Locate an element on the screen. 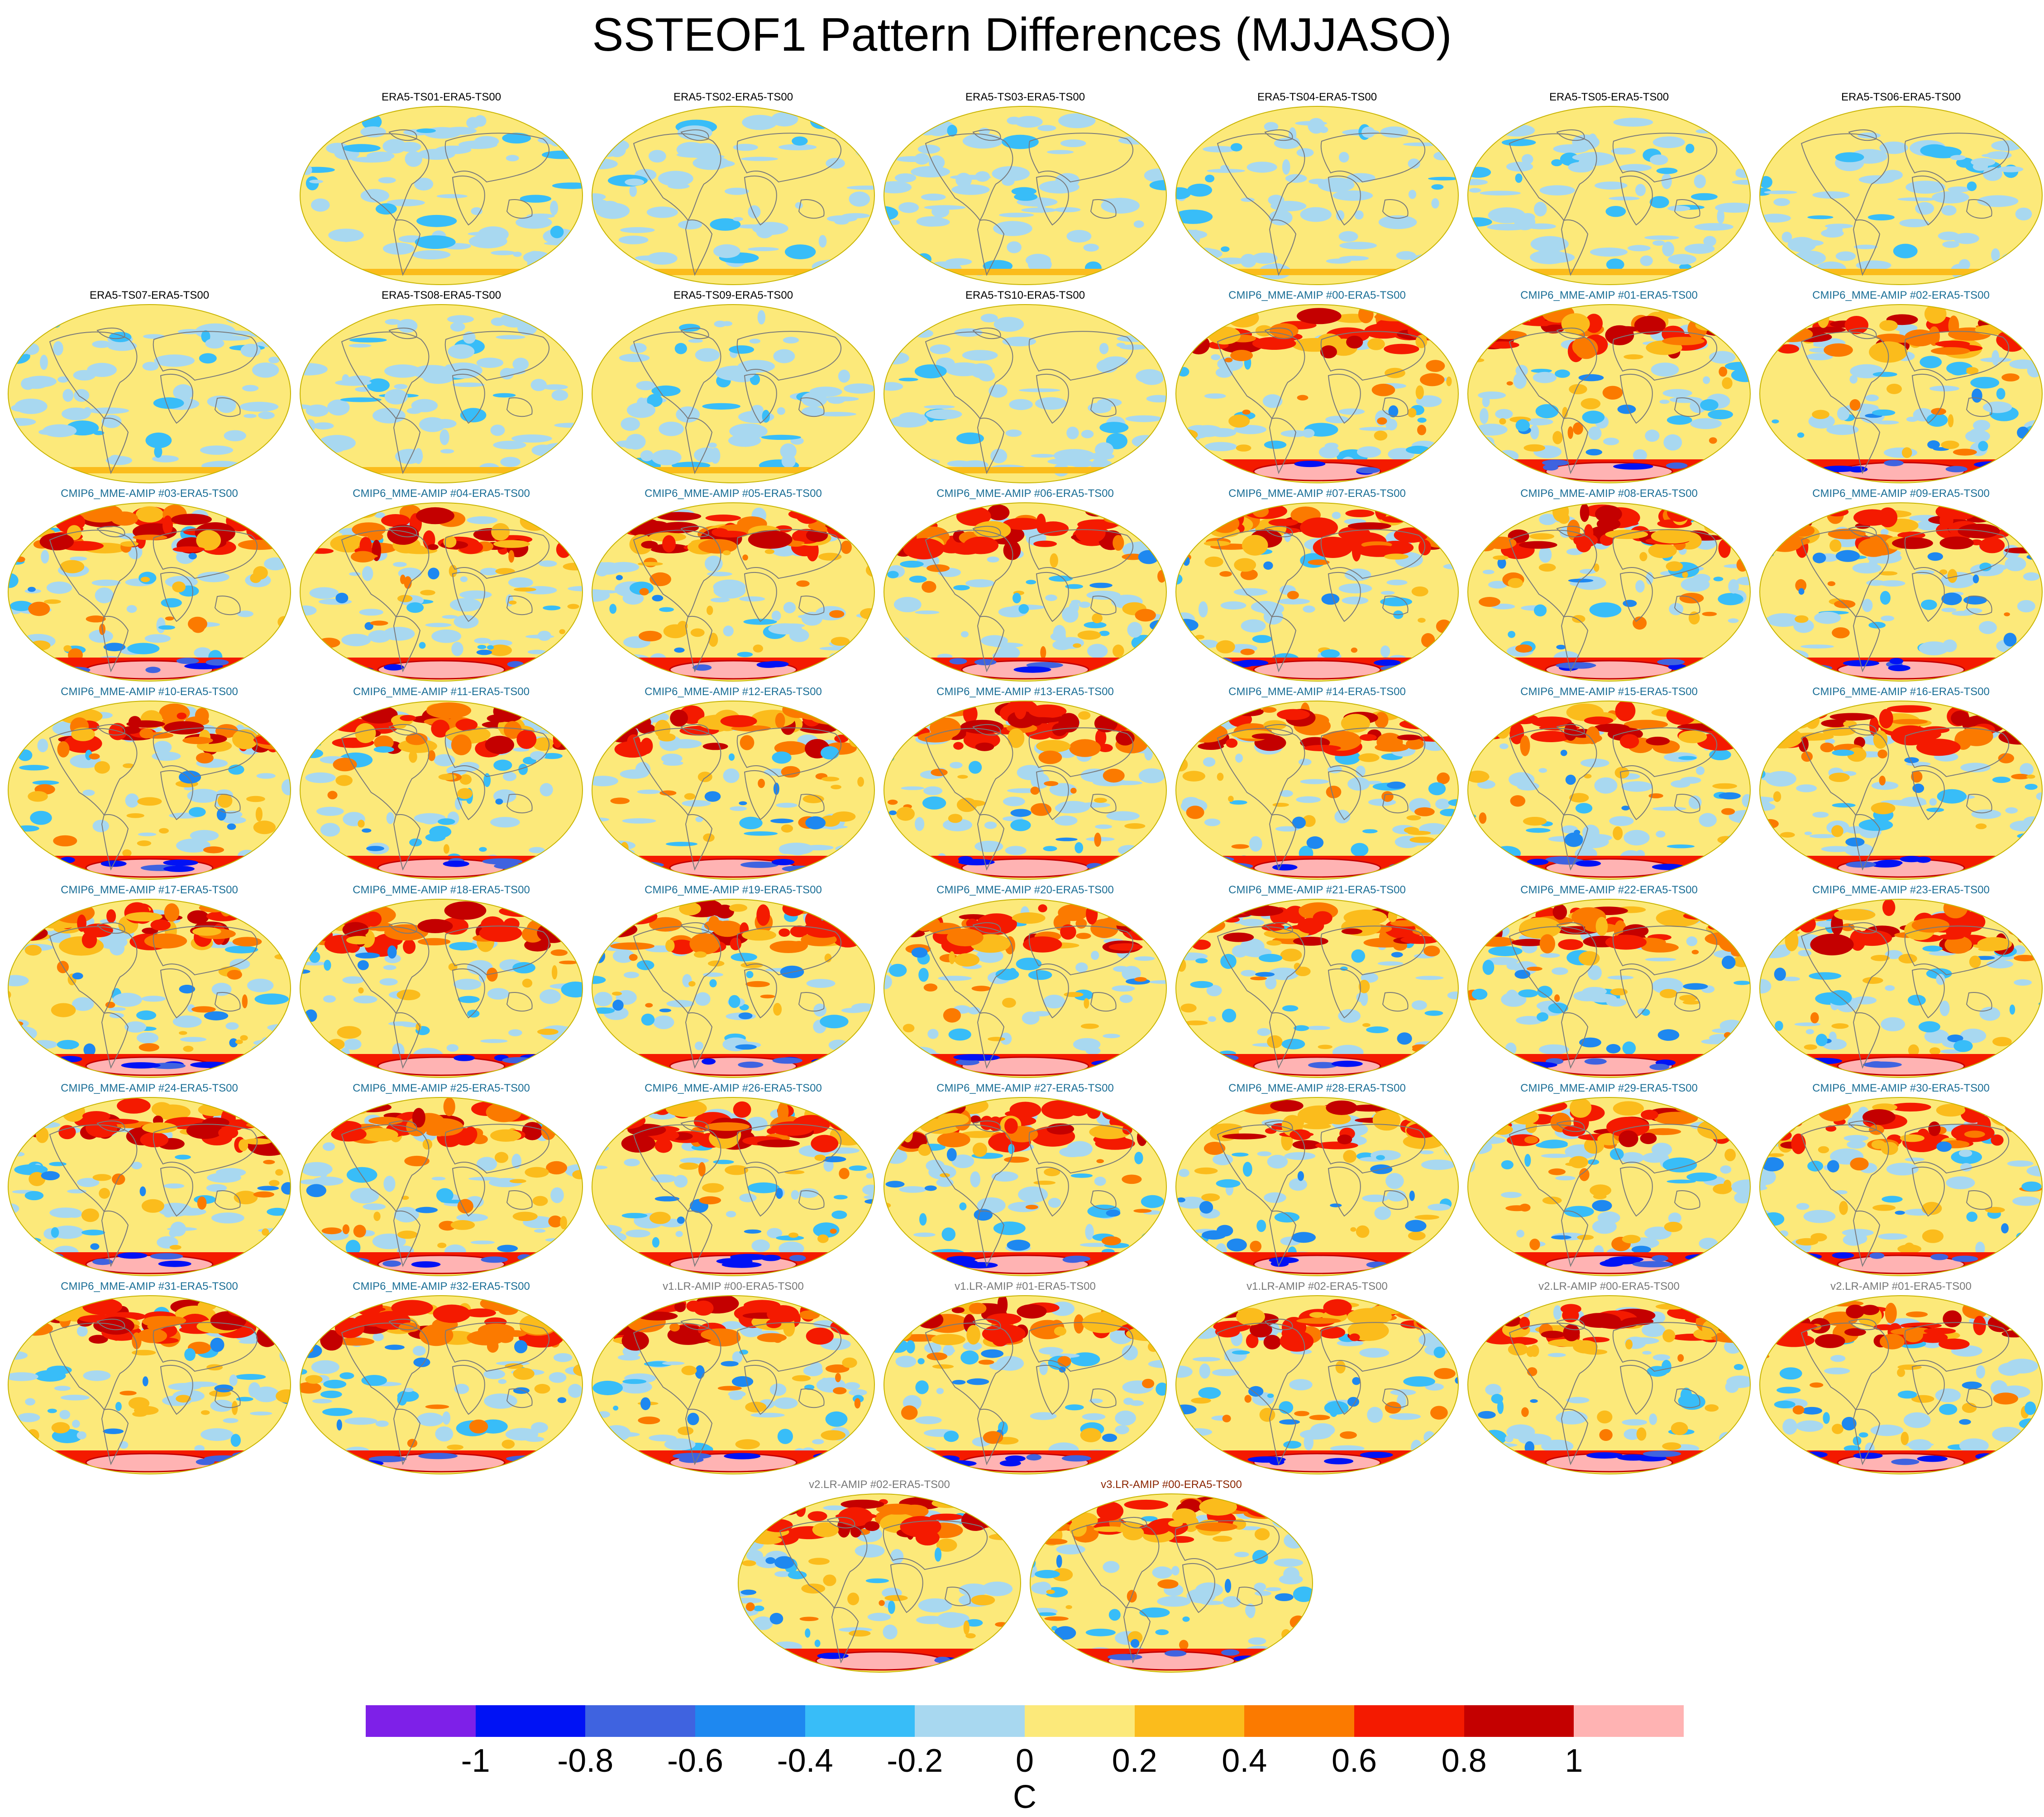 The height and width of the screenshot is (1817, 2044). map-panel: CMIP6_MME-AMIP #19-ERA5-TS00 is located at coordinates (733, 980).